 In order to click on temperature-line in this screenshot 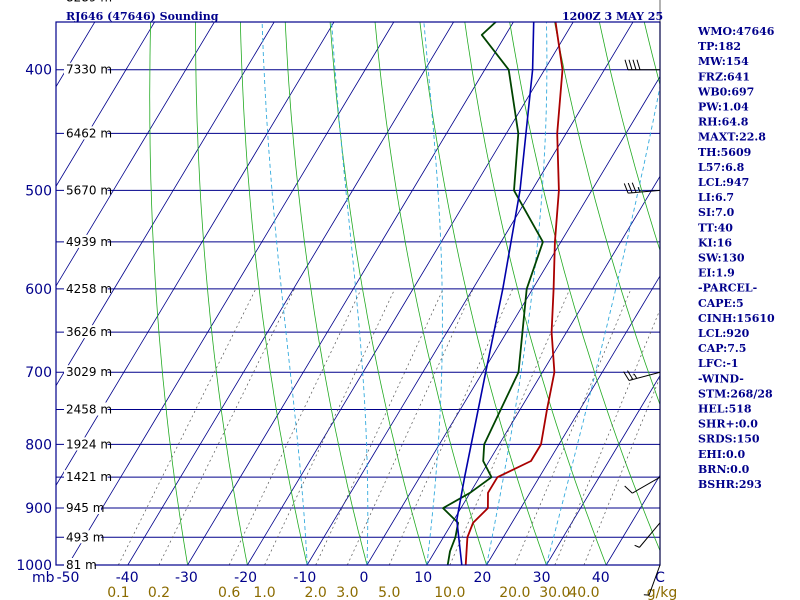, I will do `click(514, 293)`.